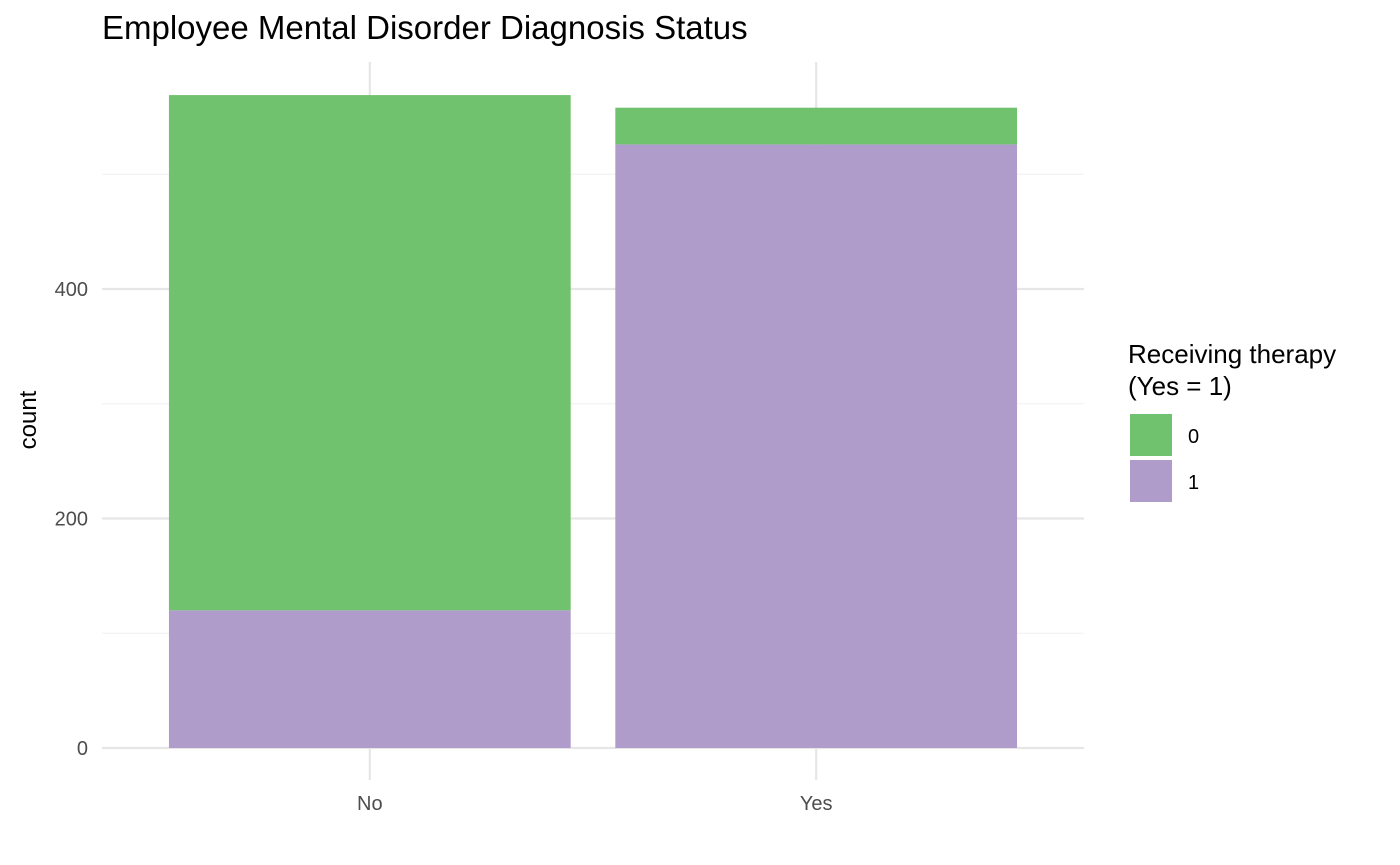  What do you see at coordinates (71, 520) in the screenshot?
I see `y-tick-label: 200` at bounding box center [71, 520].